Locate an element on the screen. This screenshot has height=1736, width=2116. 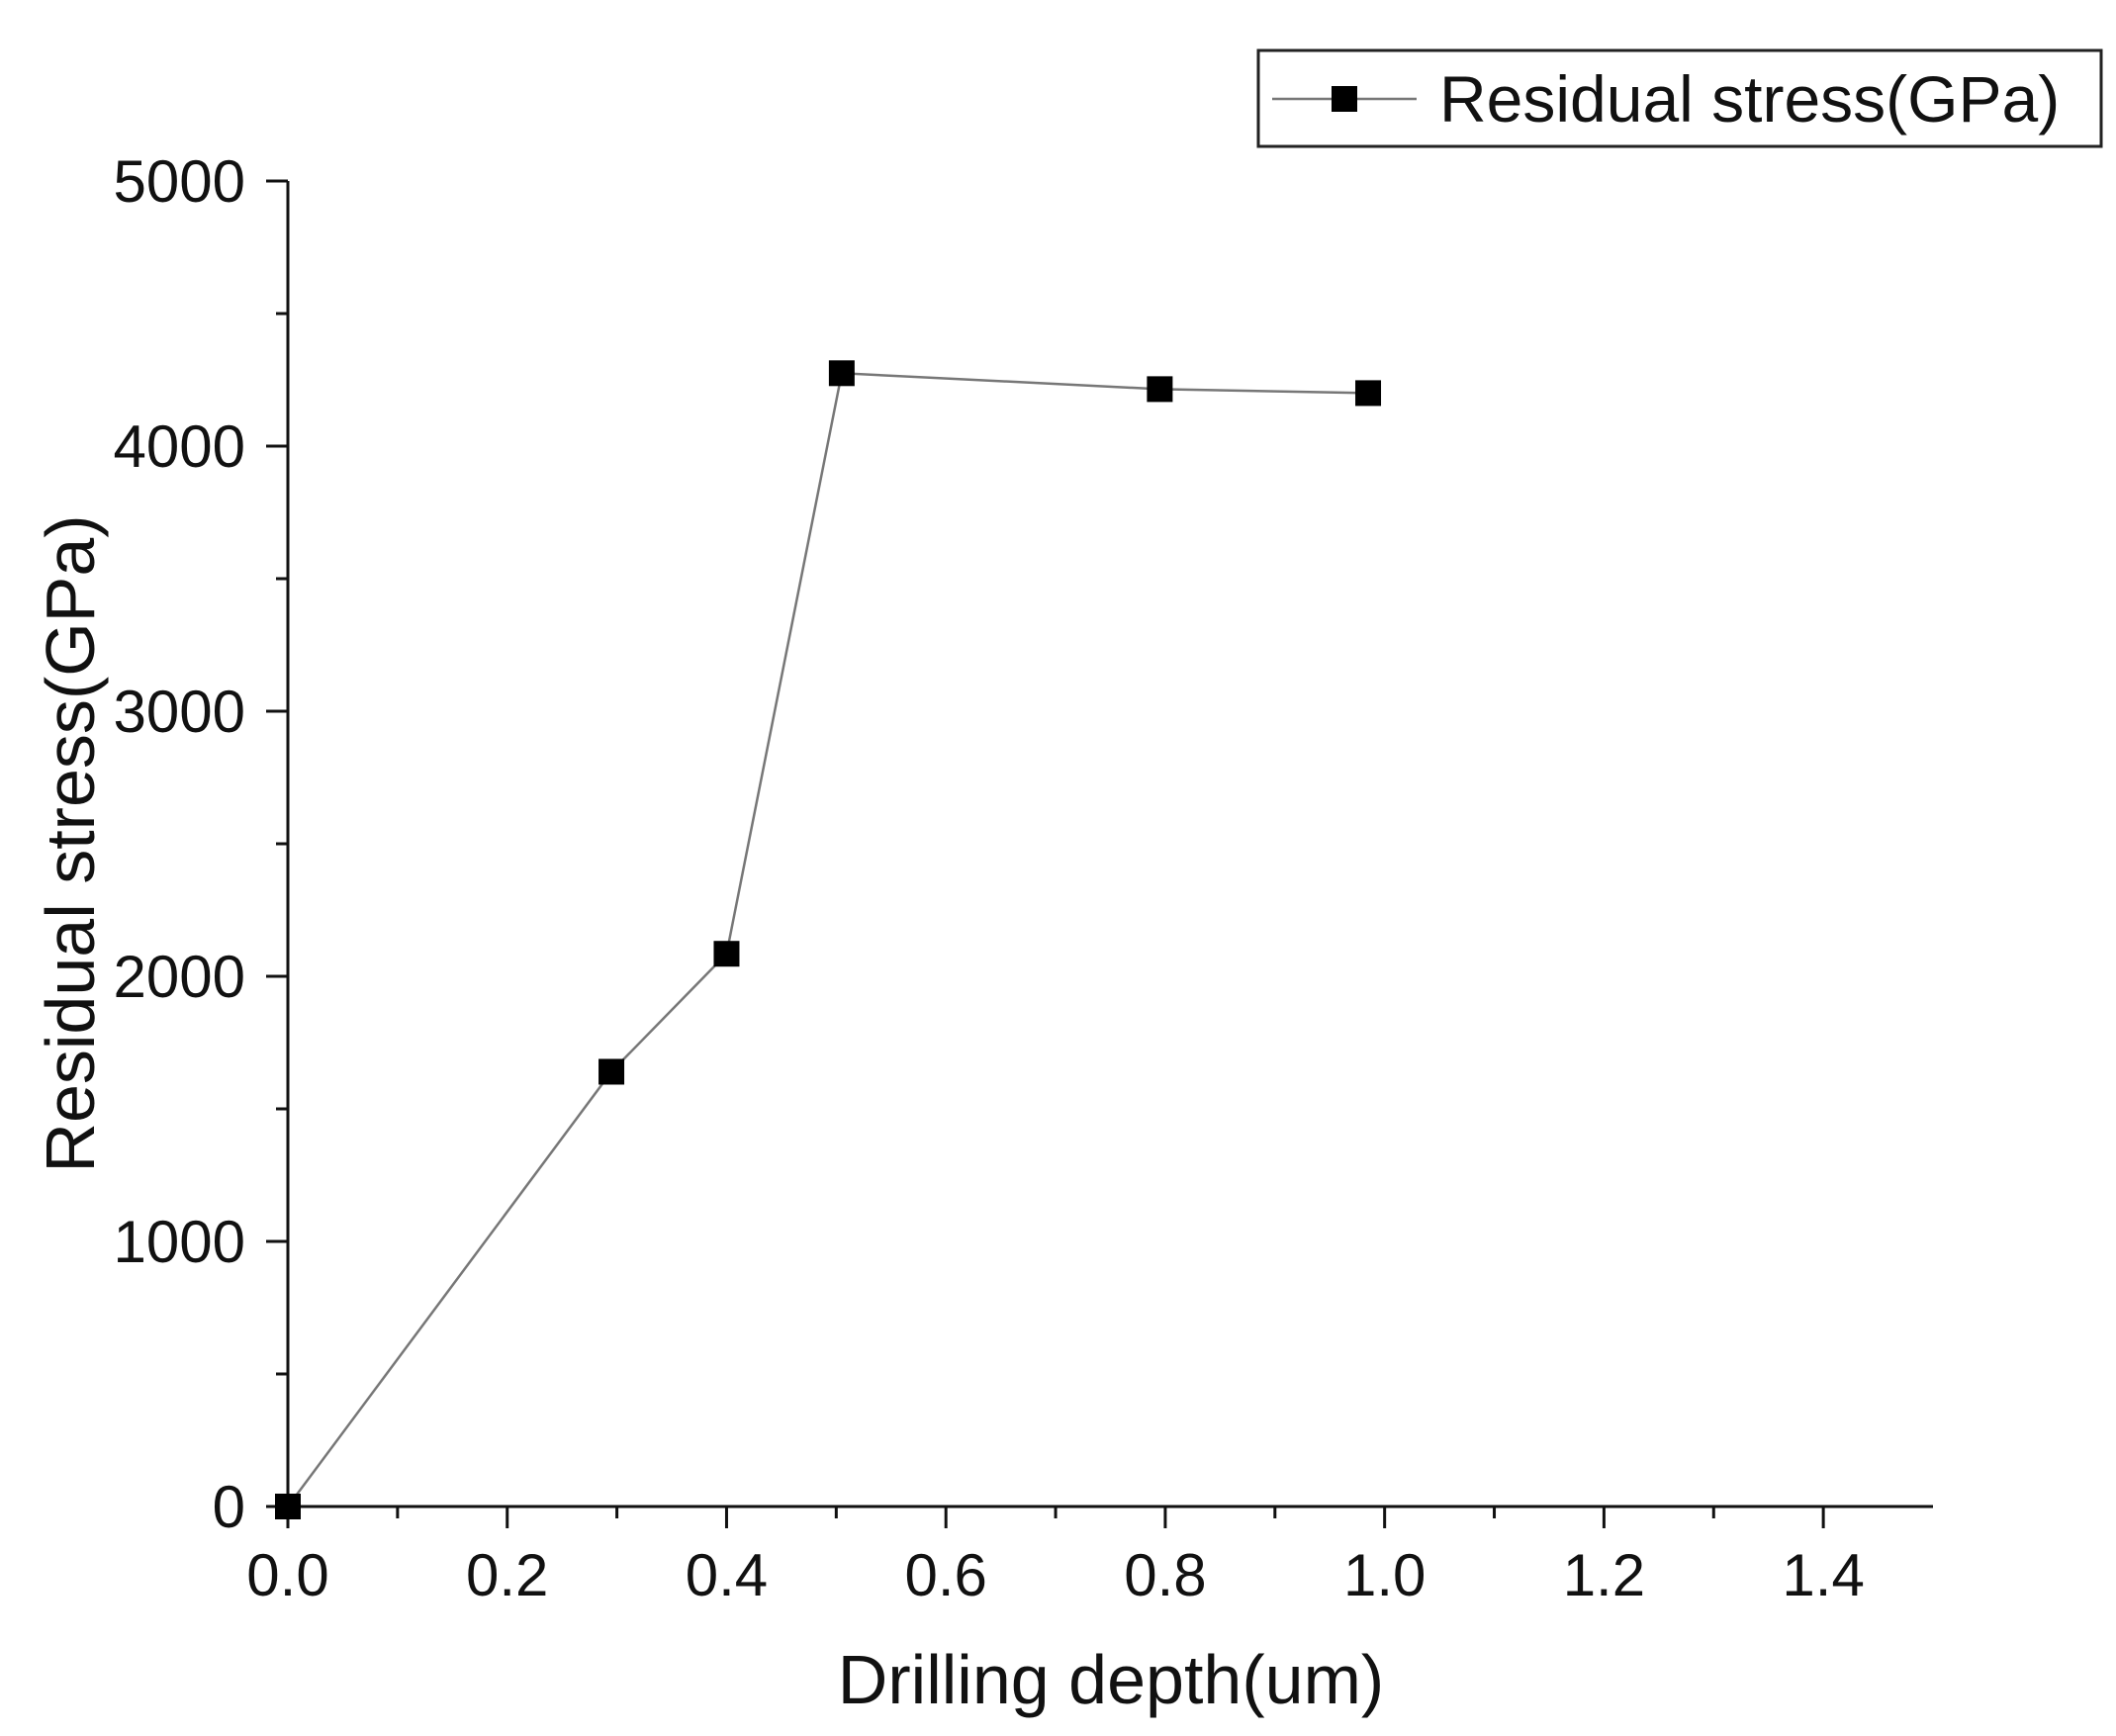
x-tick-label: 1.4 is located at coordinates (1823, 1575).